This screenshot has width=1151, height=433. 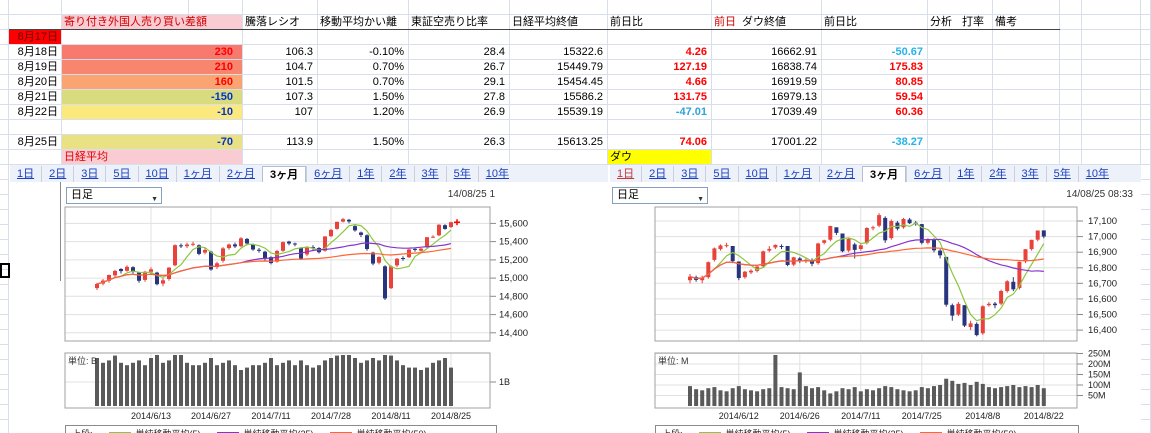 I want to click on chart-range-tab: 10年, so click(x=1096, y=173).